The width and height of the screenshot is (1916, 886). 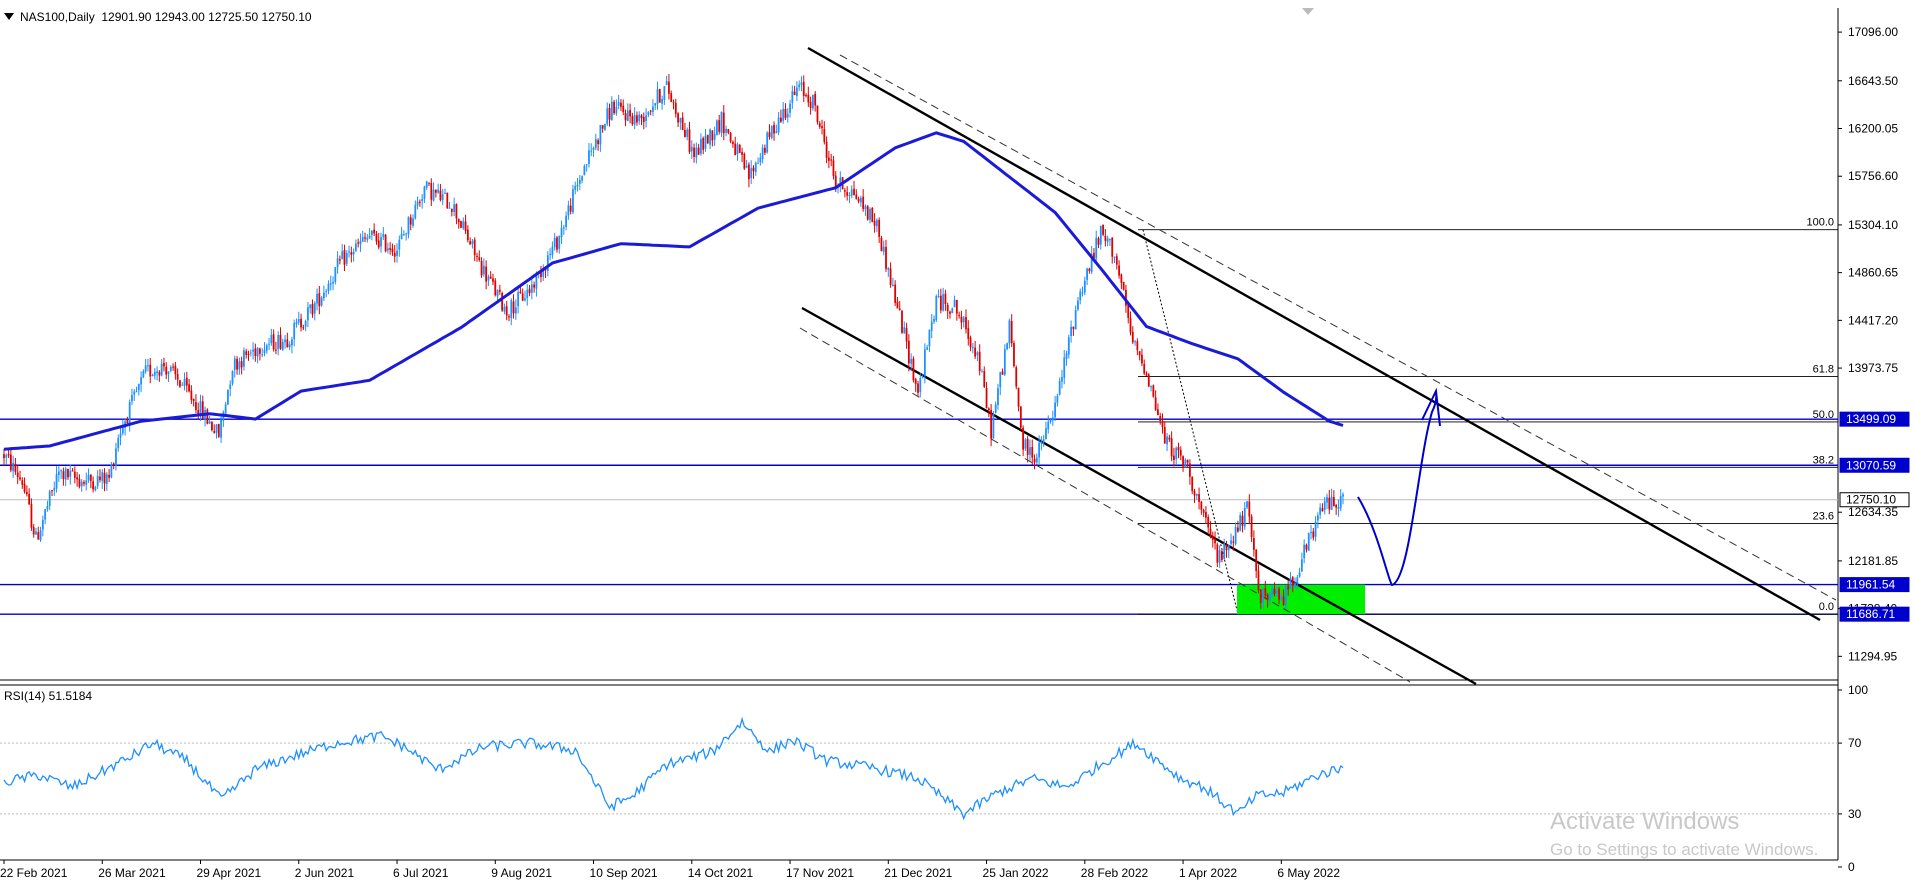 I want to click on rsi-line, so click(x=673, y=768).